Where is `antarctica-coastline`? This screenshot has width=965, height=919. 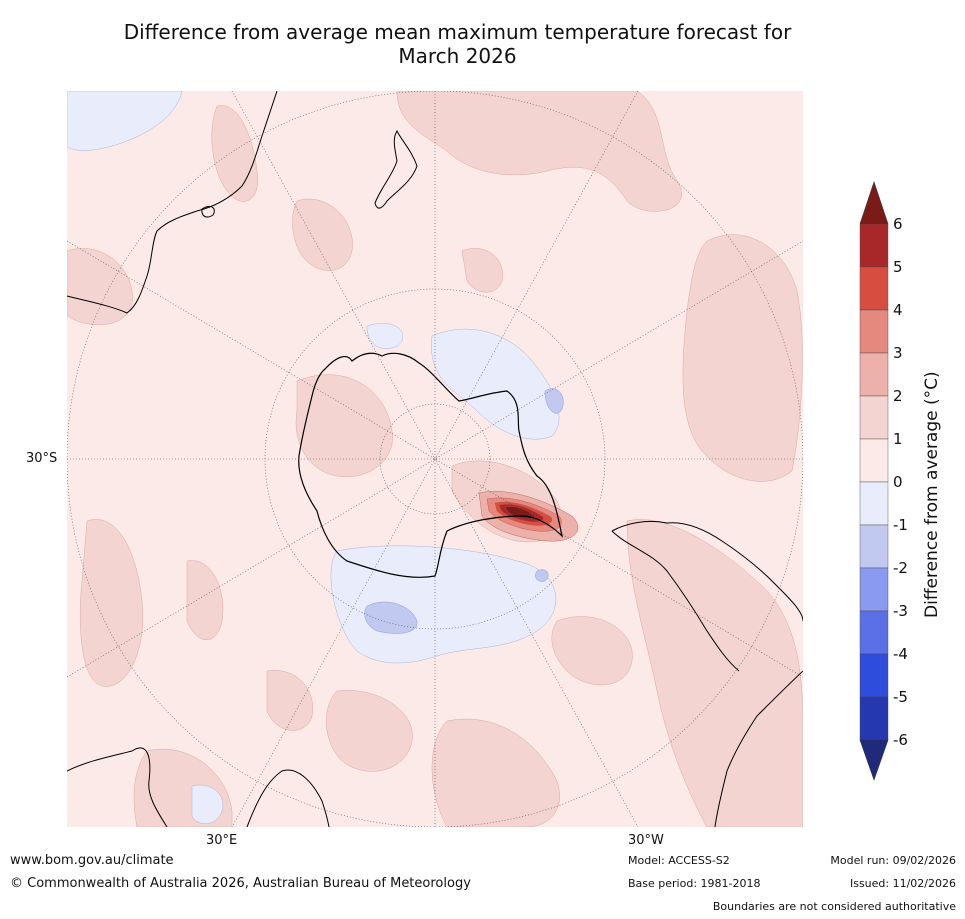 antarctica-coastline is located at coordinates (430, 465).